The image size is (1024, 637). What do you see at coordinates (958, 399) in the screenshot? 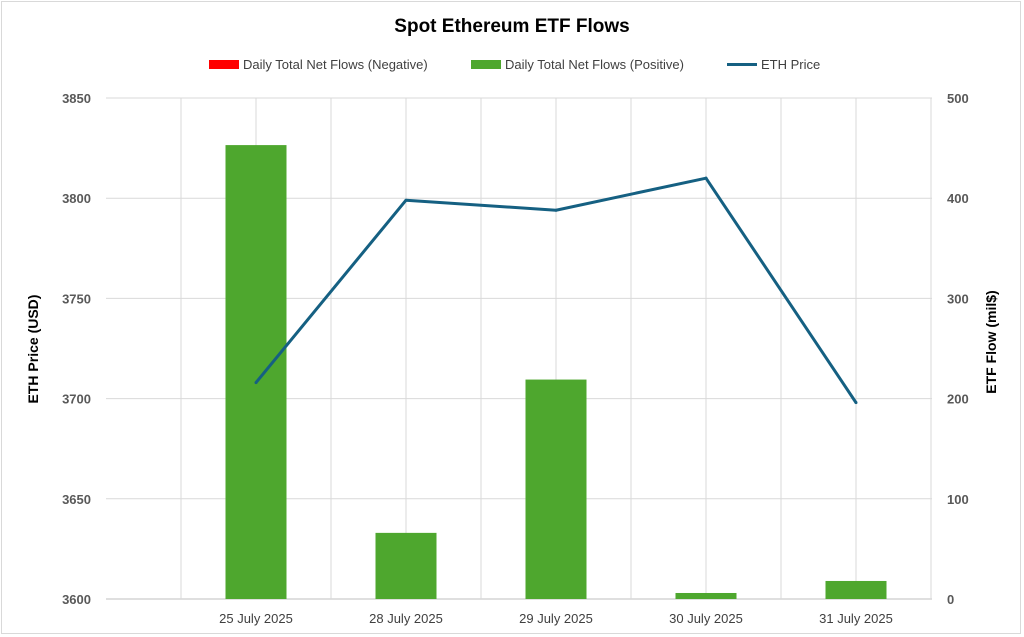
I see `right-tick-label: 200` at bounding box center [958, 399].